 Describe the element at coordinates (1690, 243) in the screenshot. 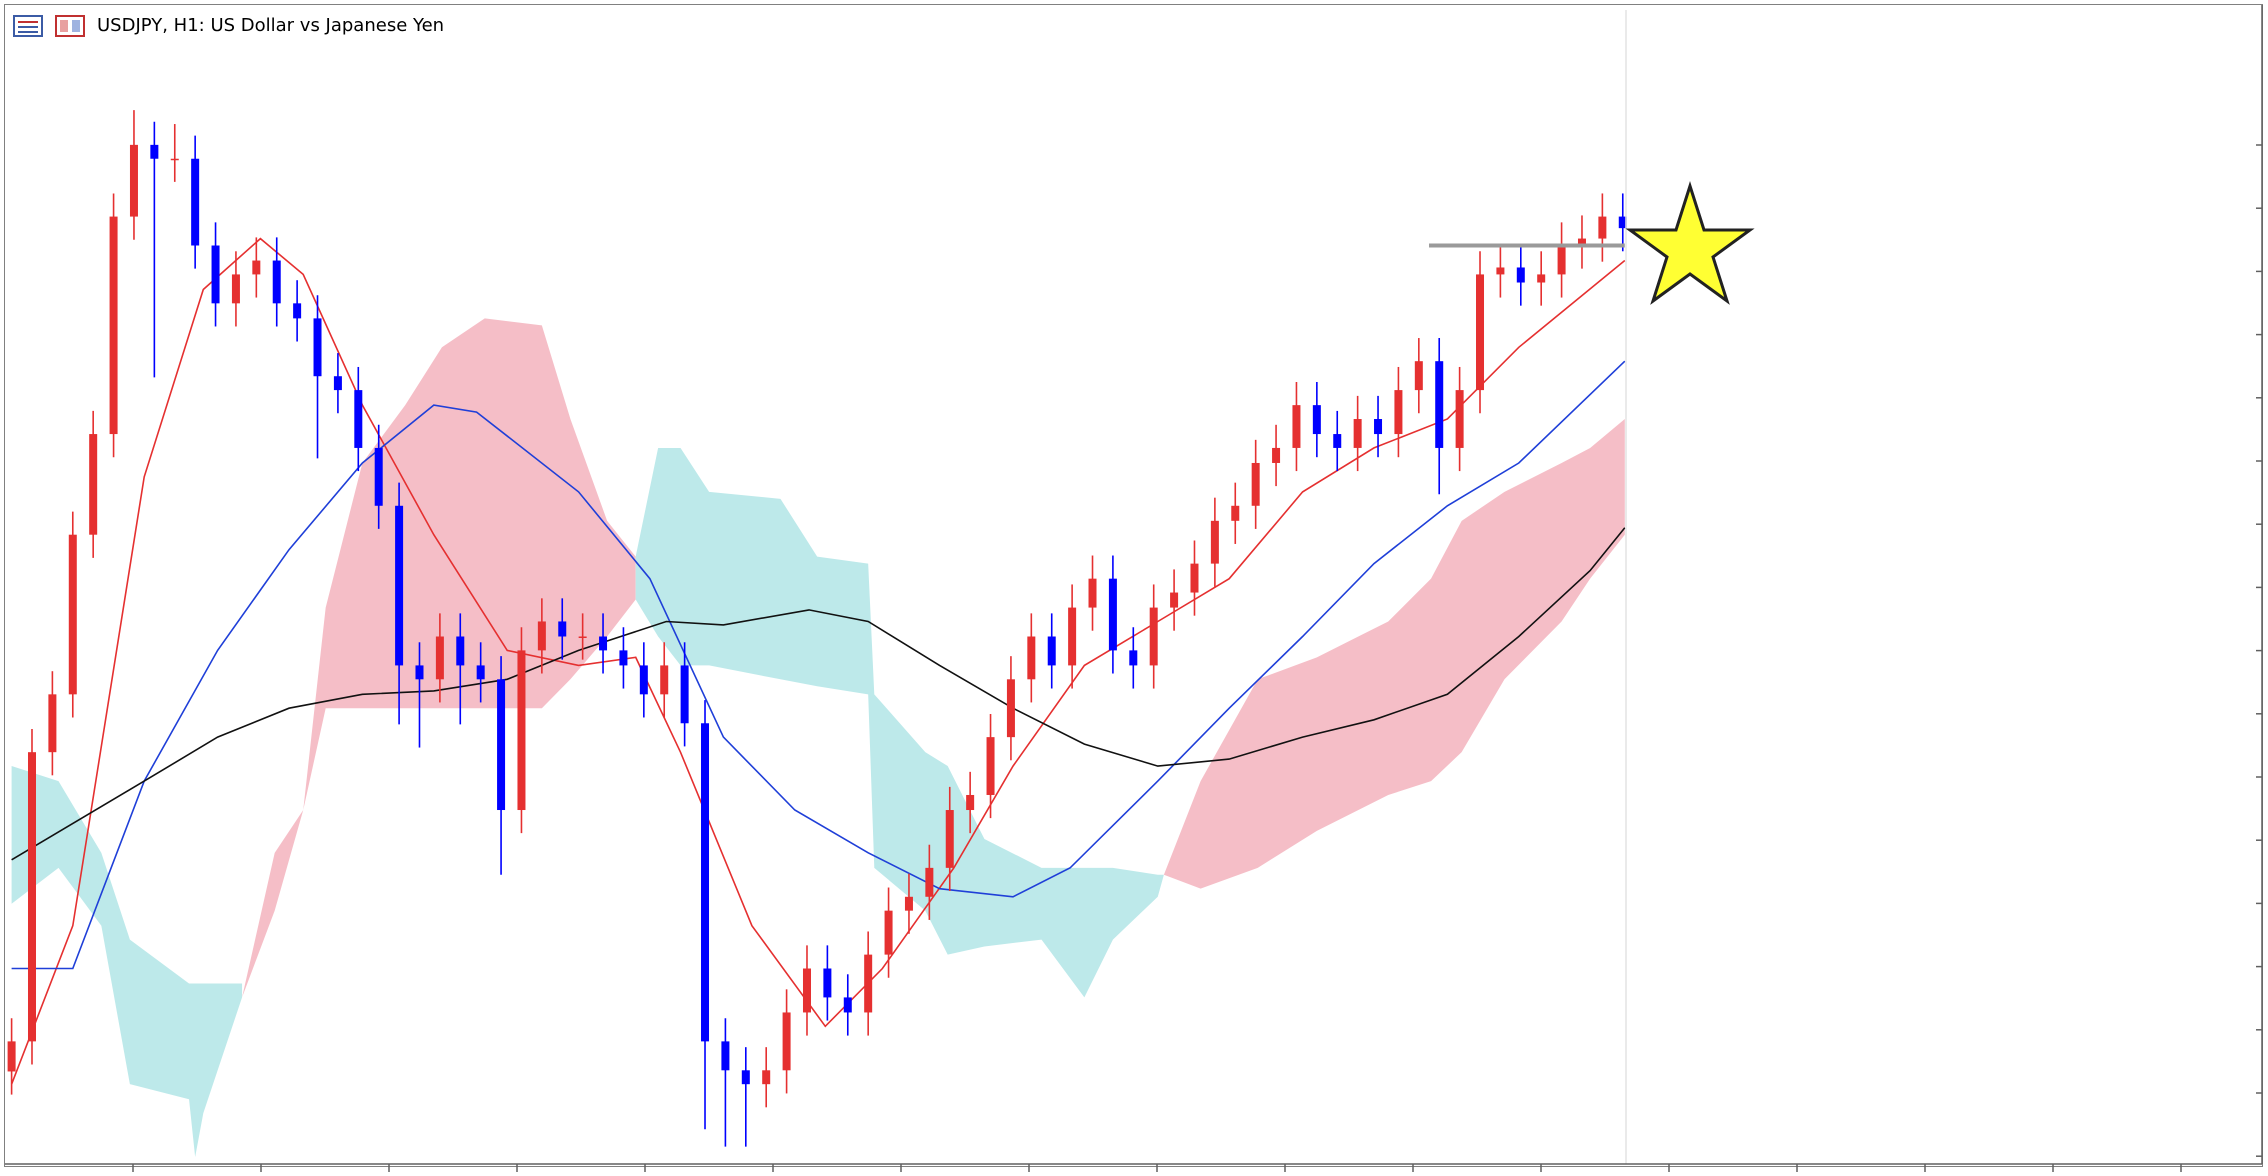

I see `star-object` at that location.